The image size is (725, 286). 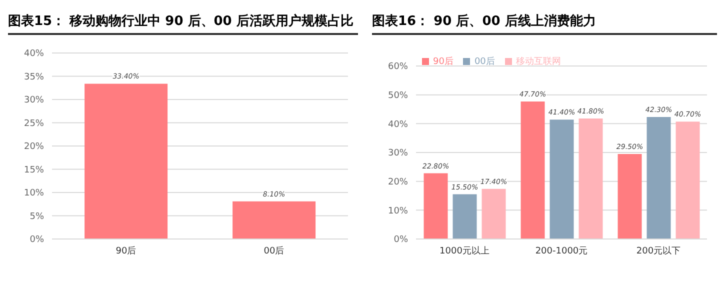 What do you see at coordinates (658, 250) in the screenshot?
I see `x-tick-label: 200元以下` at bounding box center [658, 250].